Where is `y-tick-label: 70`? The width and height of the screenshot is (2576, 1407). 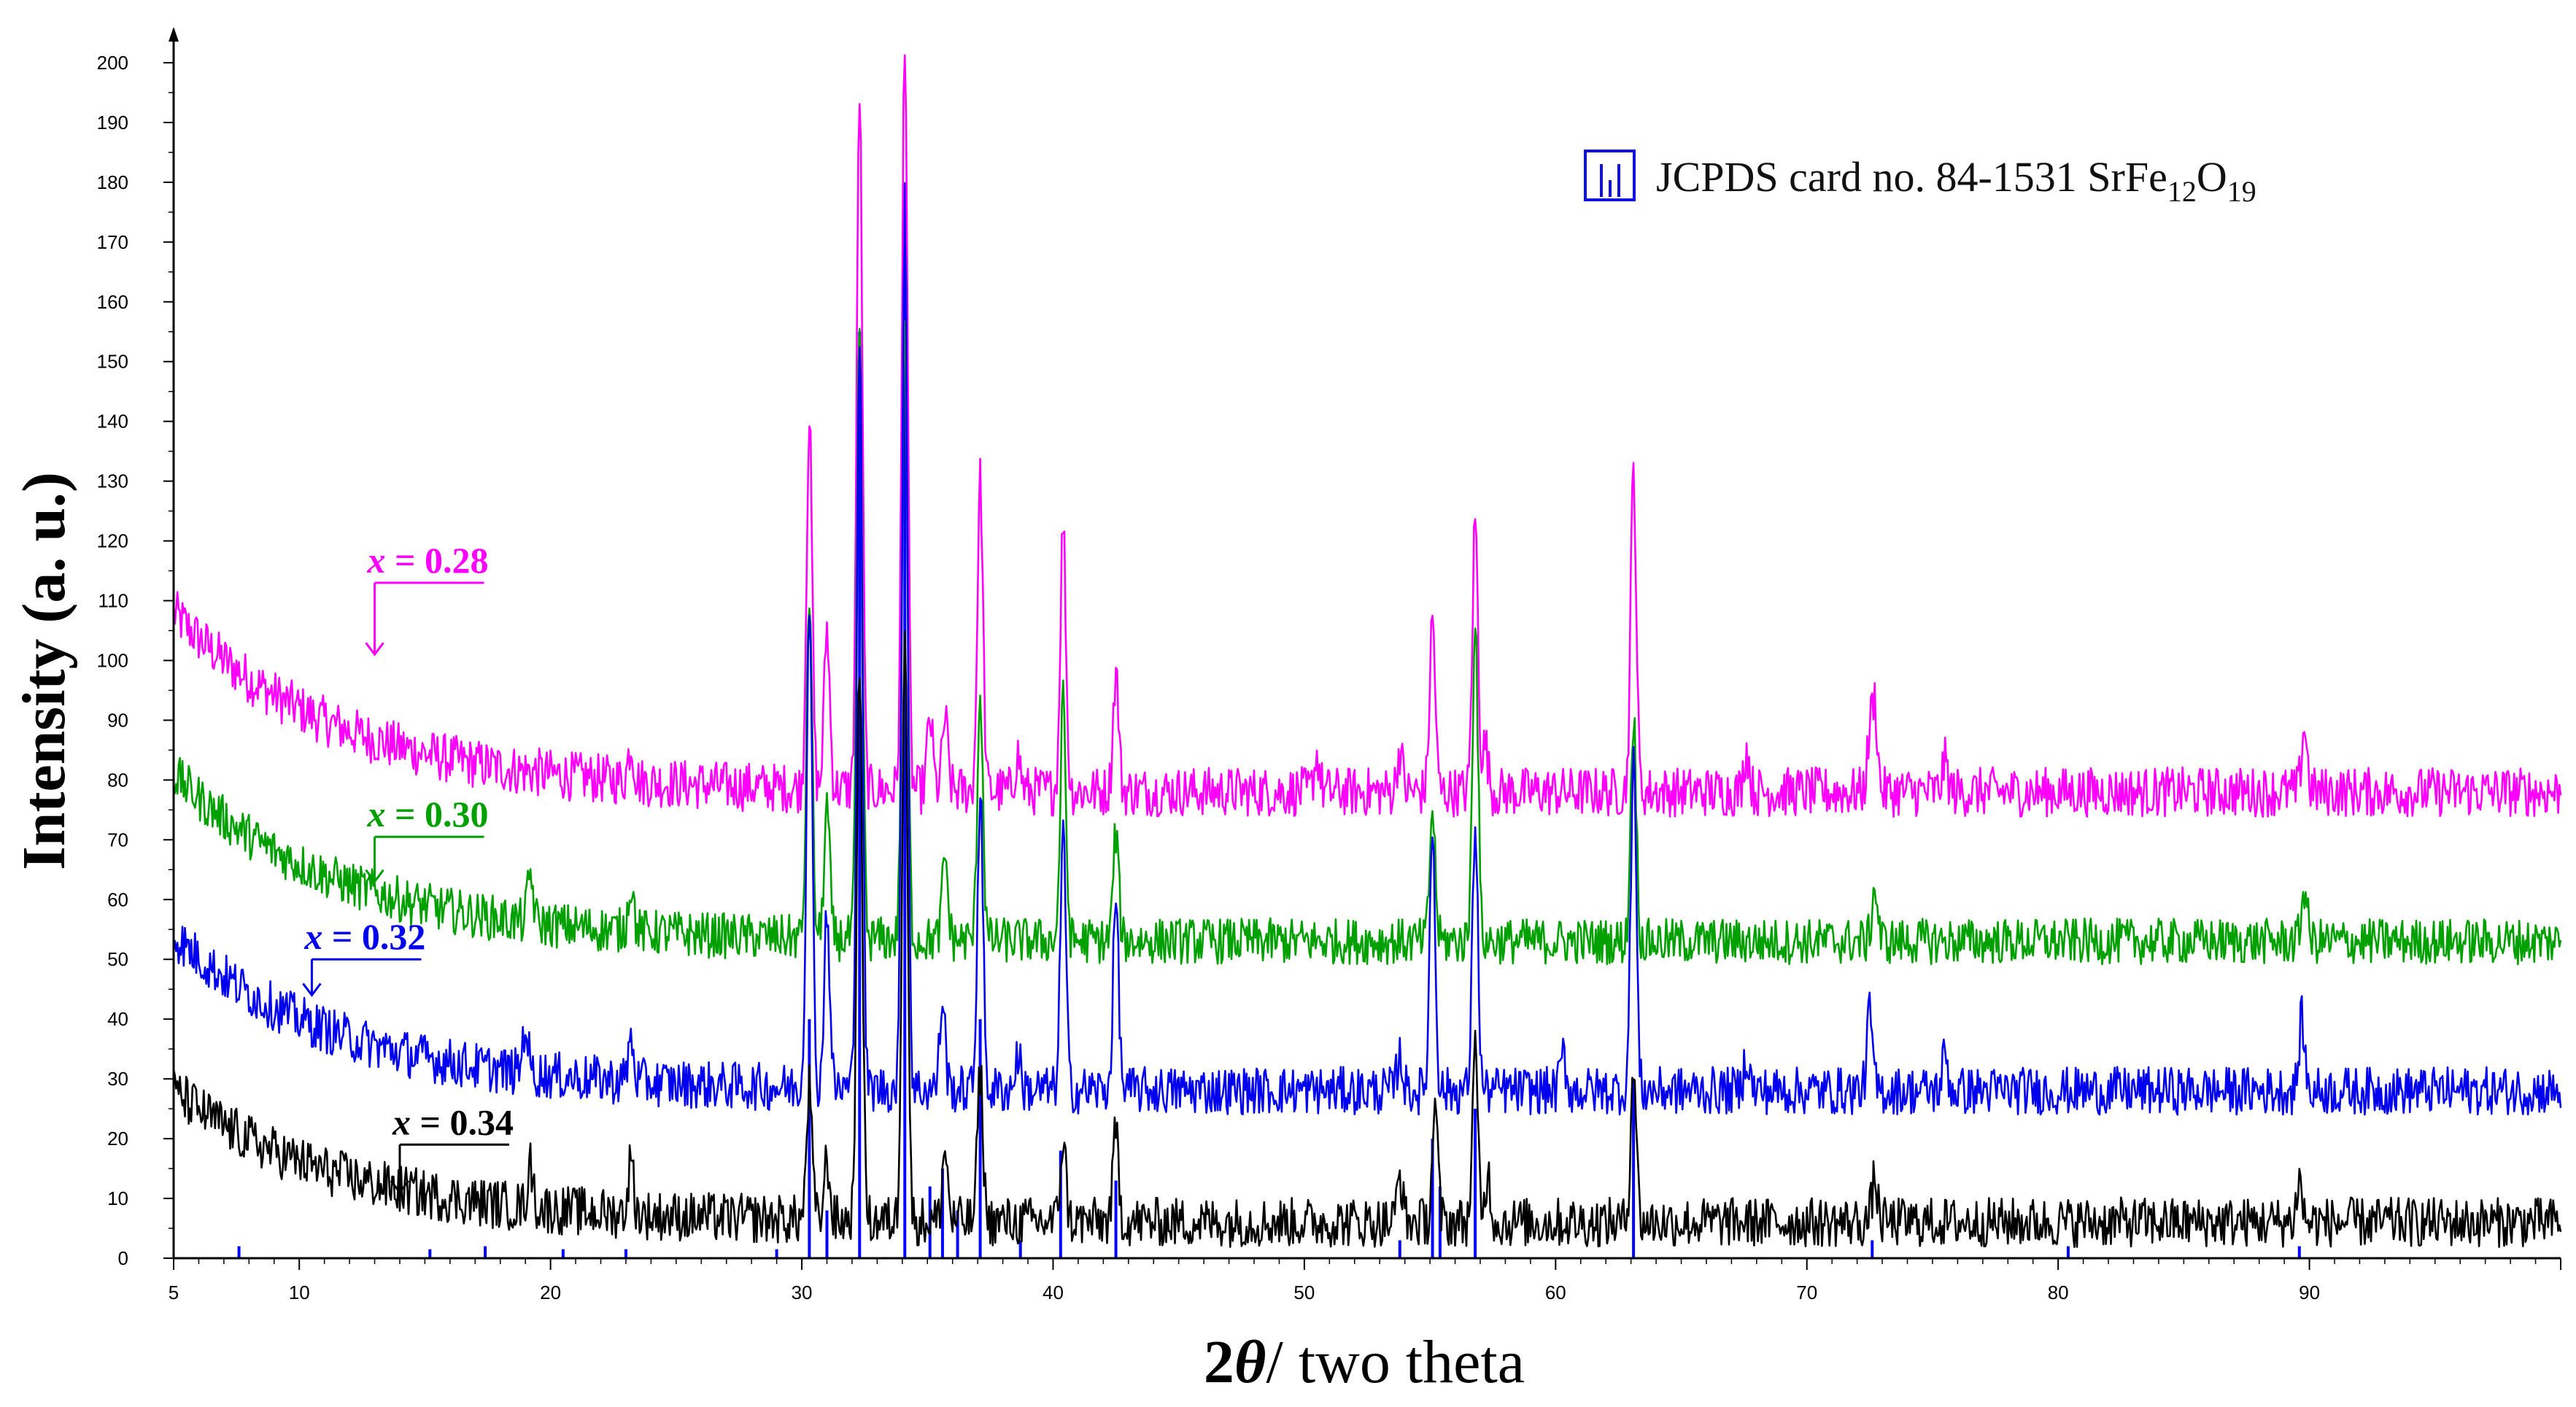
y-tick-label: 70 is located at coordinates (117, 839).